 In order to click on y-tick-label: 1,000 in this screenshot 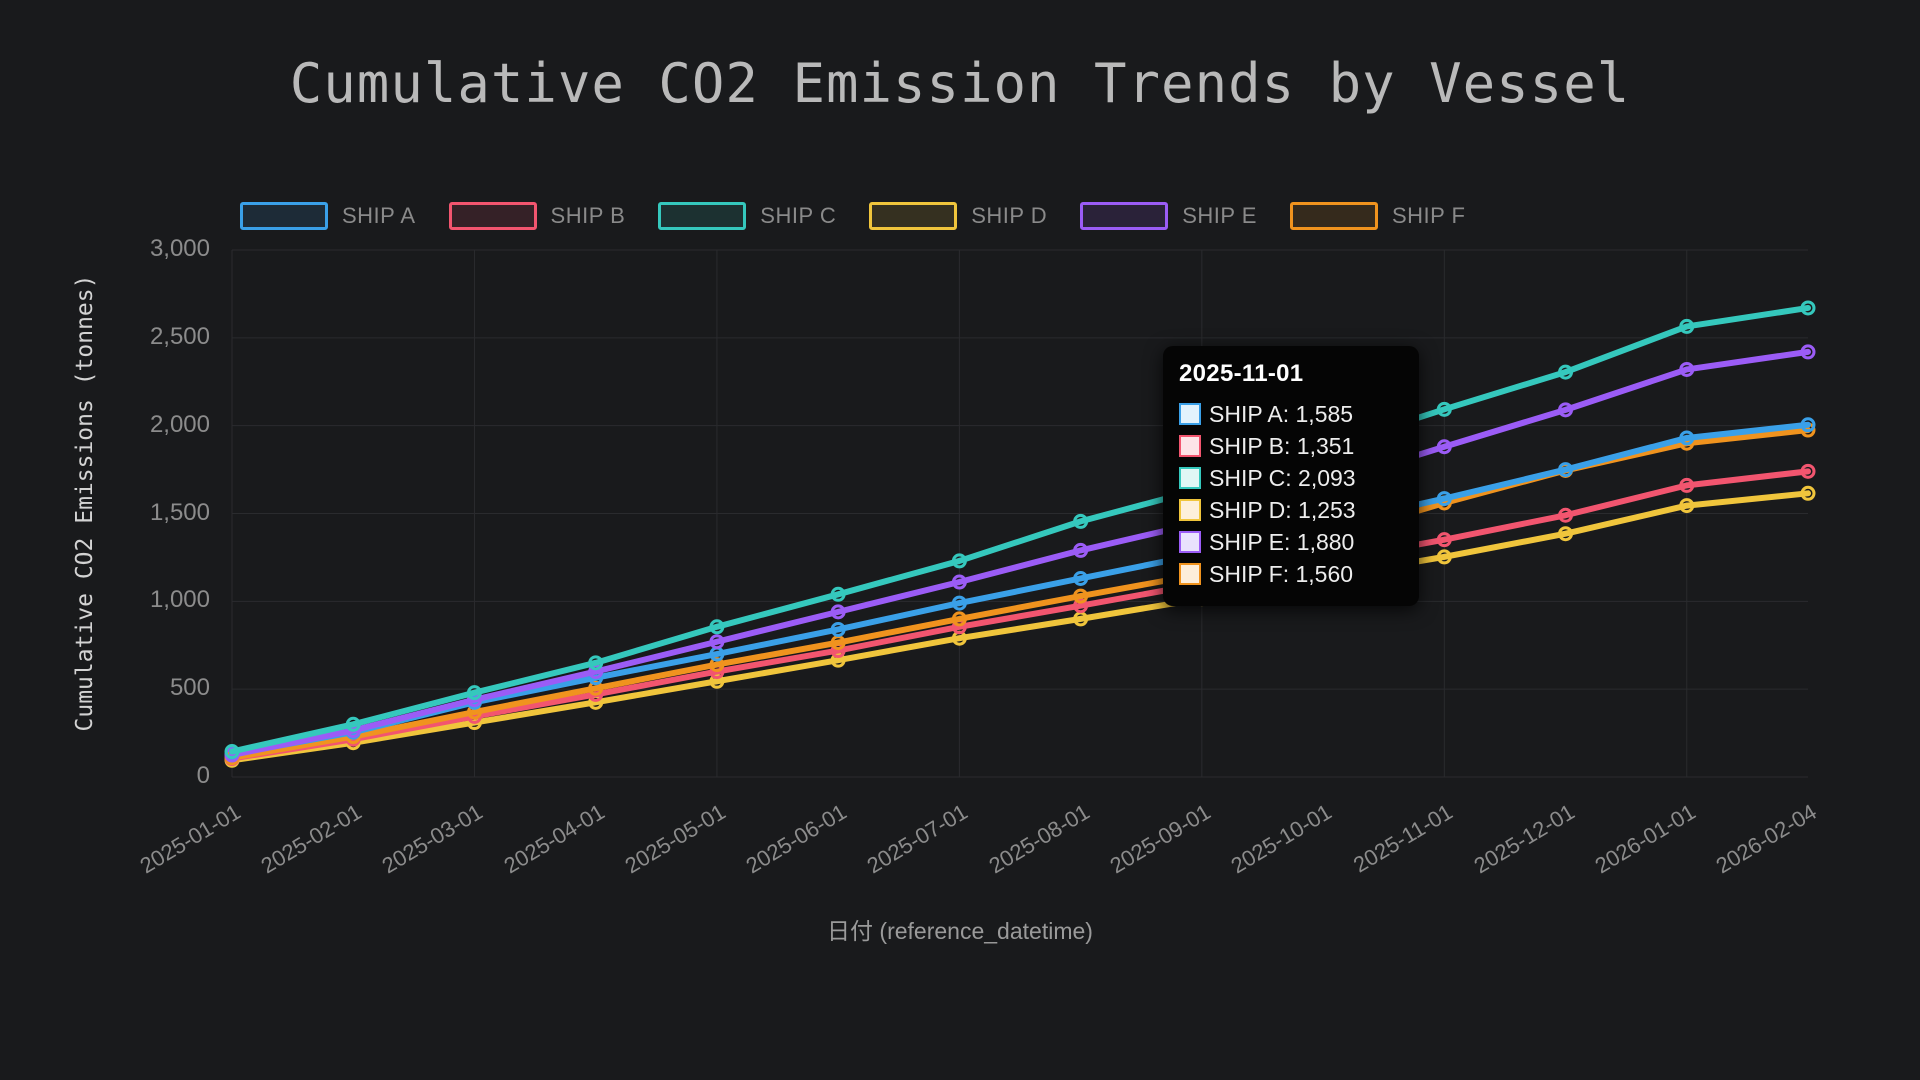, I will do `click(179, 600)`.